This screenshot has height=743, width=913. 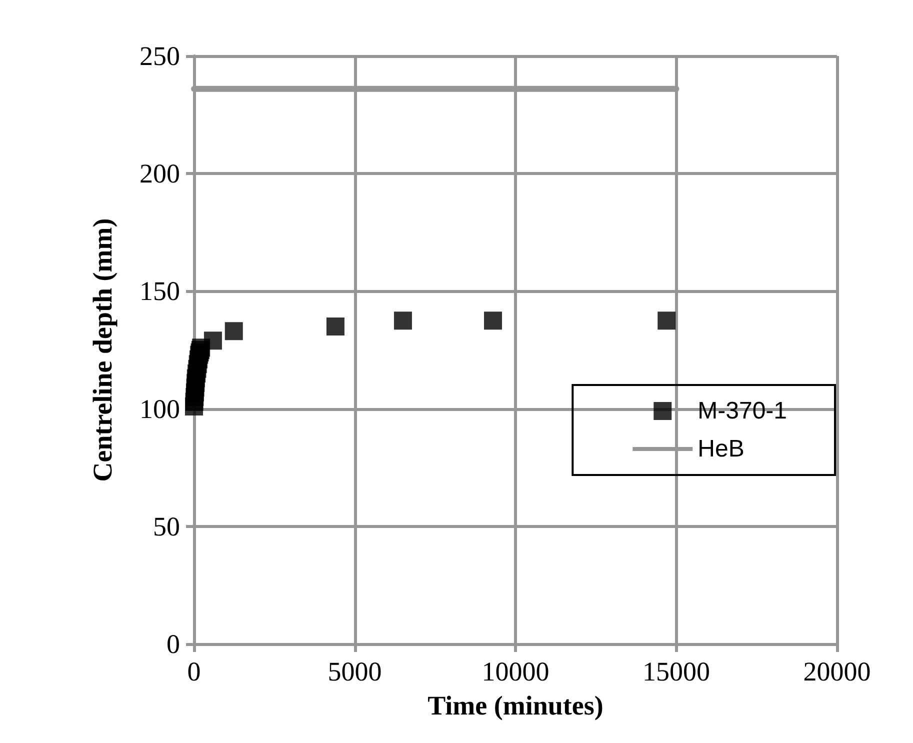 I want to click on x-tick-label: 0, so click(x=194, y=671).